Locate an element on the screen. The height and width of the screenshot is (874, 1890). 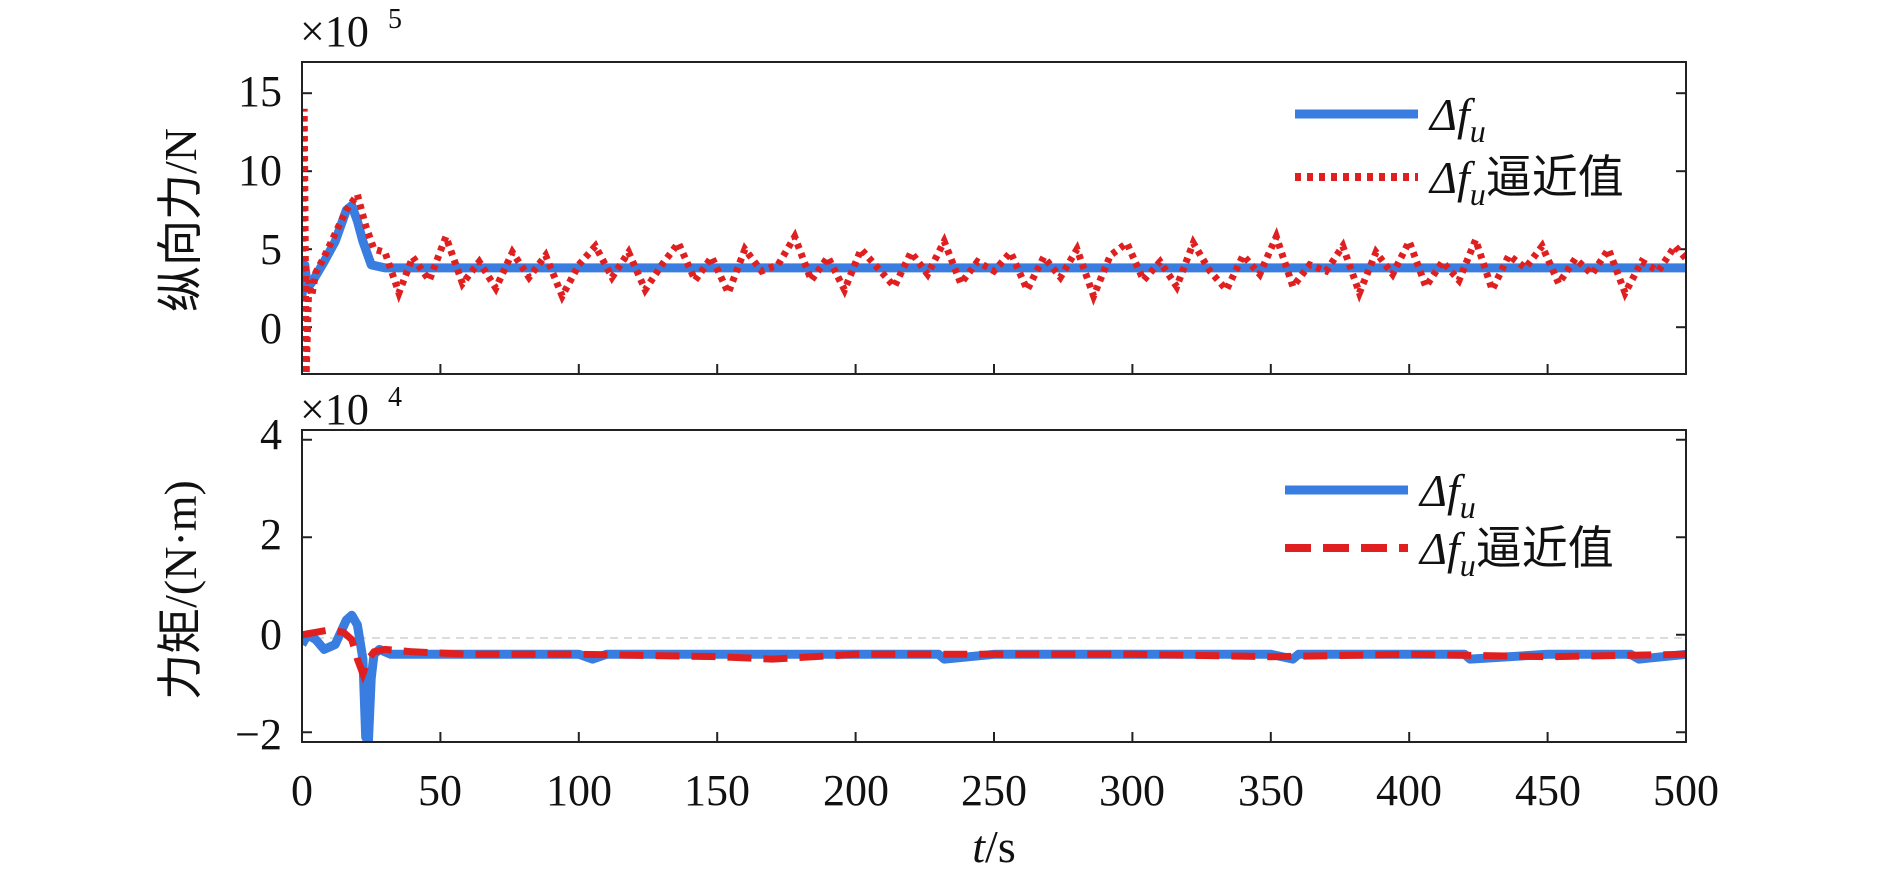
x-tick-label: 500 is located at coordinates (1686, 790).